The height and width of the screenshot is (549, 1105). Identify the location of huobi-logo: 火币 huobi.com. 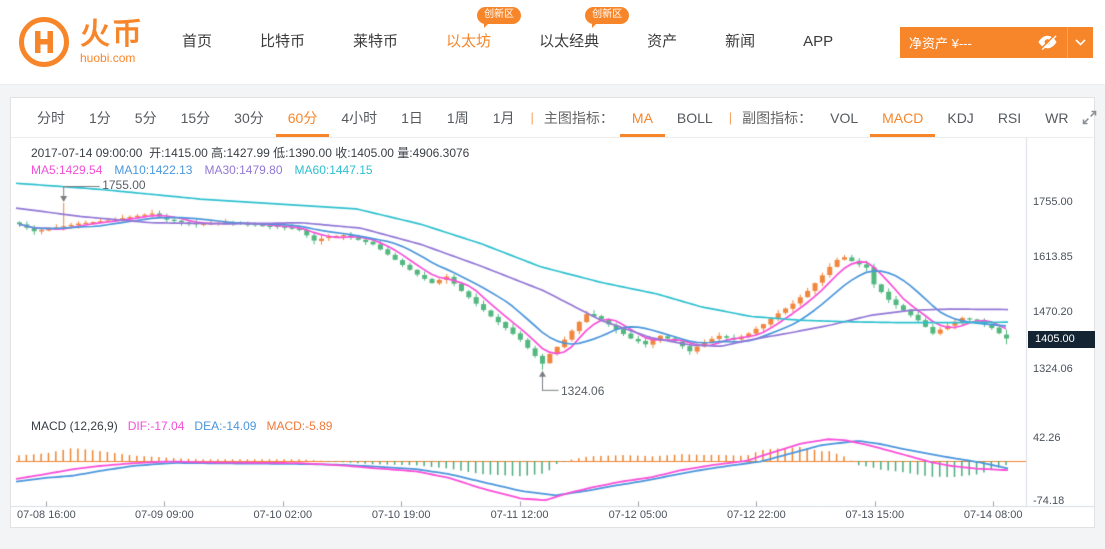
(81, 42).